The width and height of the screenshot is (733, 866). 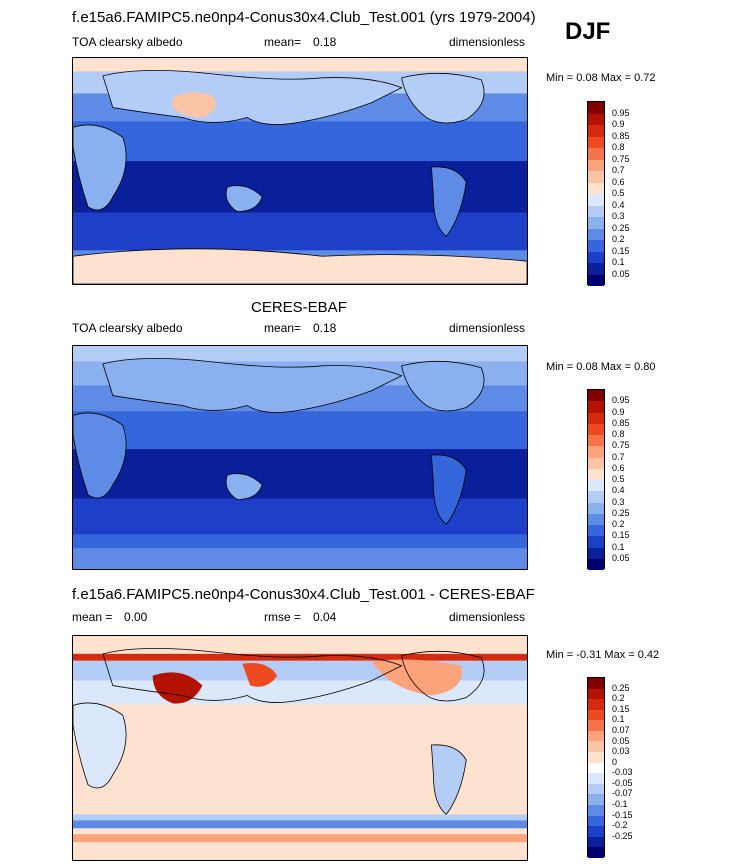 I want to click on panel-1-mean-label: mean=, so click(x=283, y=42).